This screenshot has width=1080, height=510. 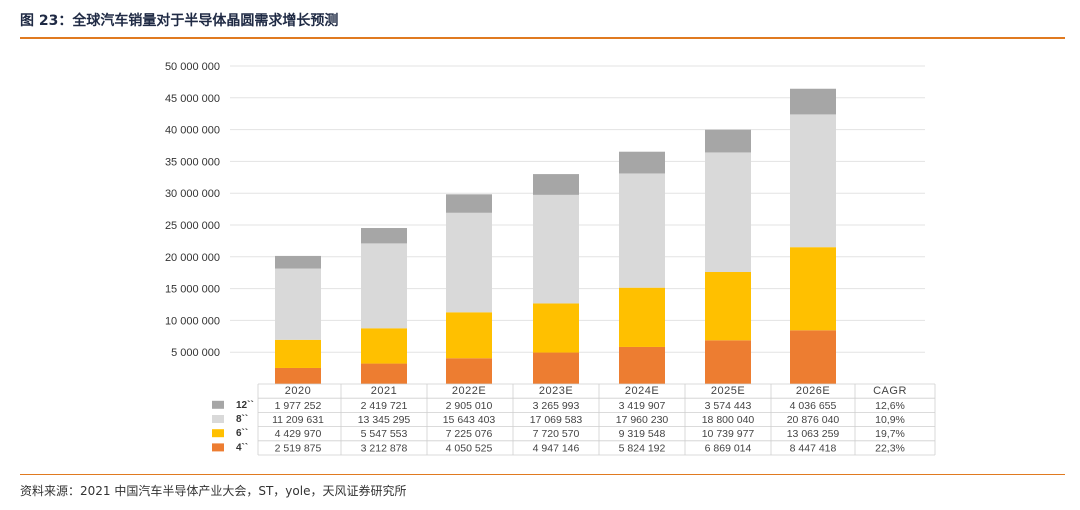 What do you see at coordinates (192, 131) in the screenshot?
I see `y-tick-label: 40 000 000` at bounding box center [192, 131].